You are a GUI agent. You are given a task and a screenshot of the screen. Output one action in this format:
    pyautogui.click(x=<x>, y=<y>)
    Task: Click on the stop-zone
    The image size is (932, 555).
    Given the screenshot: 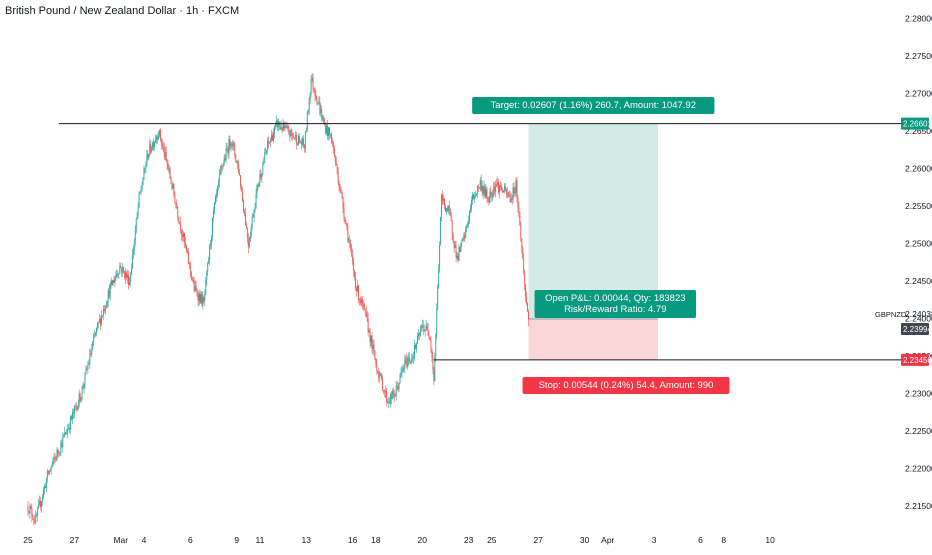 What is the action you would take?
    pyautogui.click(x=593, y=339)
    